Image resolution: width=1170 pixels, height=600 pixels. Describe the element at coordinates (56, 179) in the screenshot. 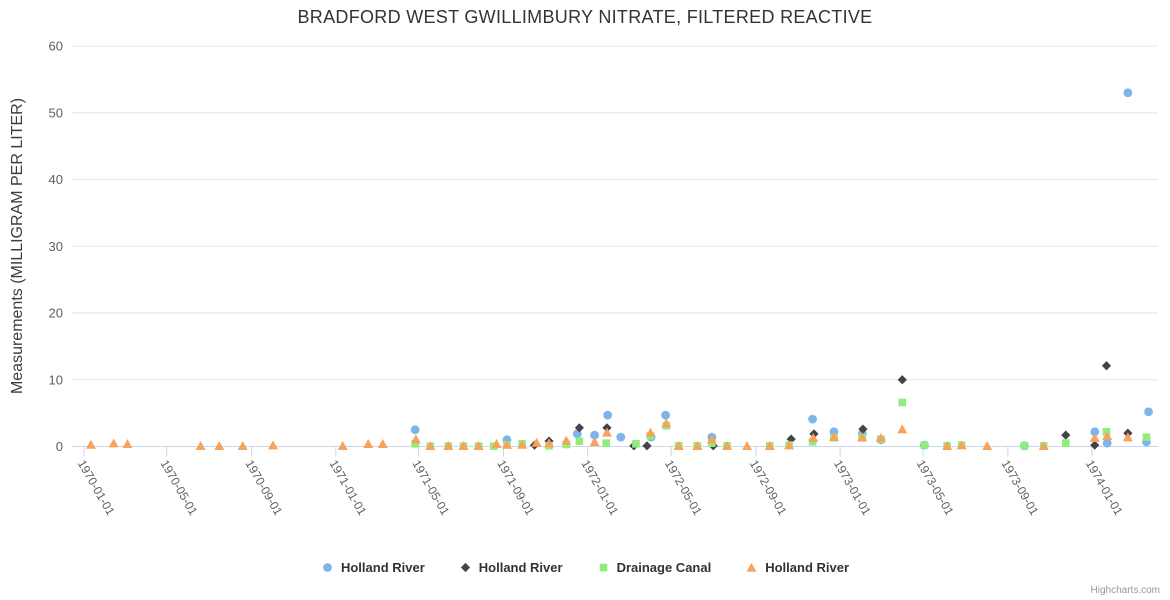

I see `y-tick-label: 40` at that location.